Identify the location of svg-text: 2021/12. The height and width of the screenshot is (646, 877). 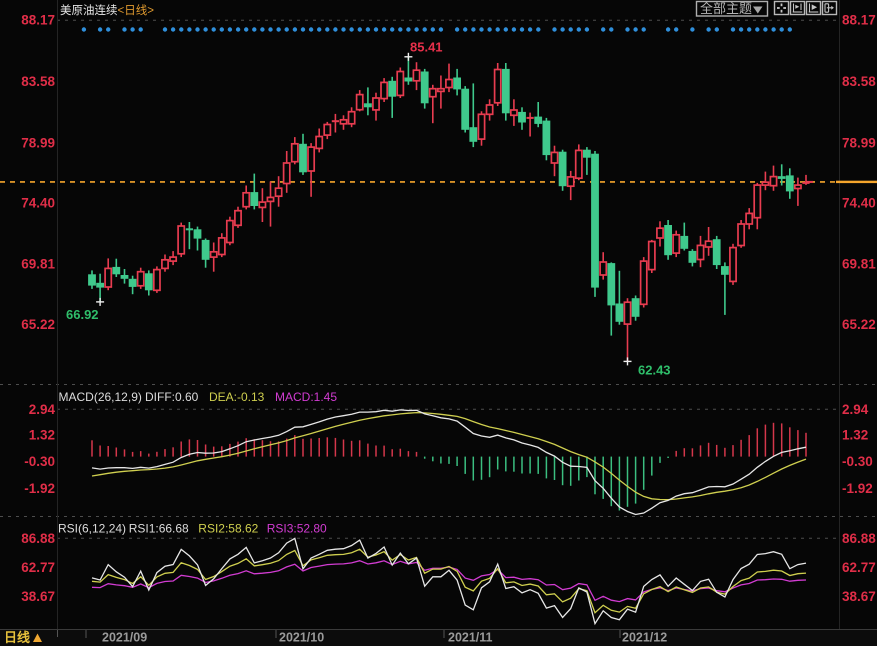
(644, 638).